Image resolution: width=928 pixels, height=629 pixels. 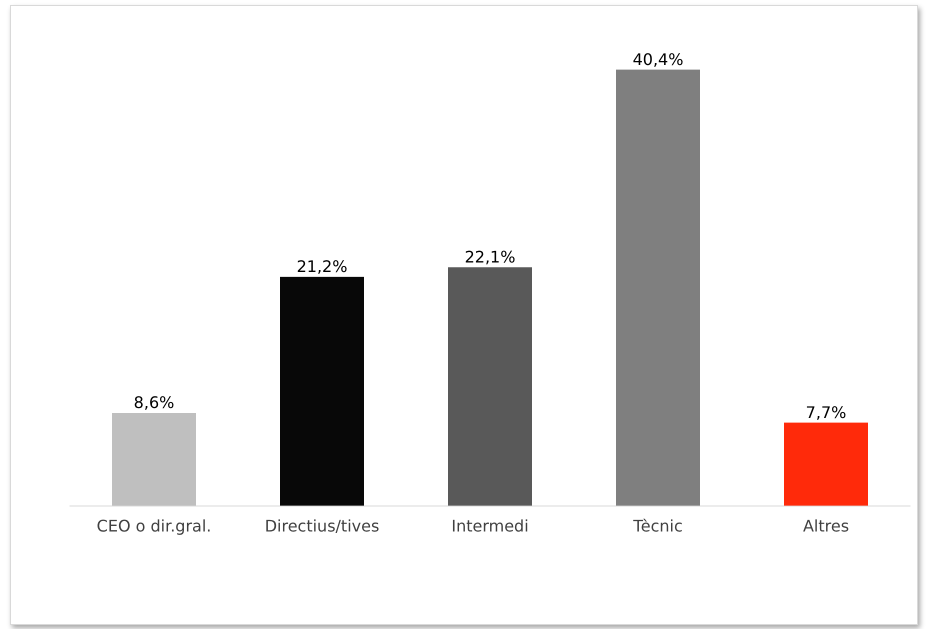 I want to click on data-label: 21,2%, so click(x=322, y=266).